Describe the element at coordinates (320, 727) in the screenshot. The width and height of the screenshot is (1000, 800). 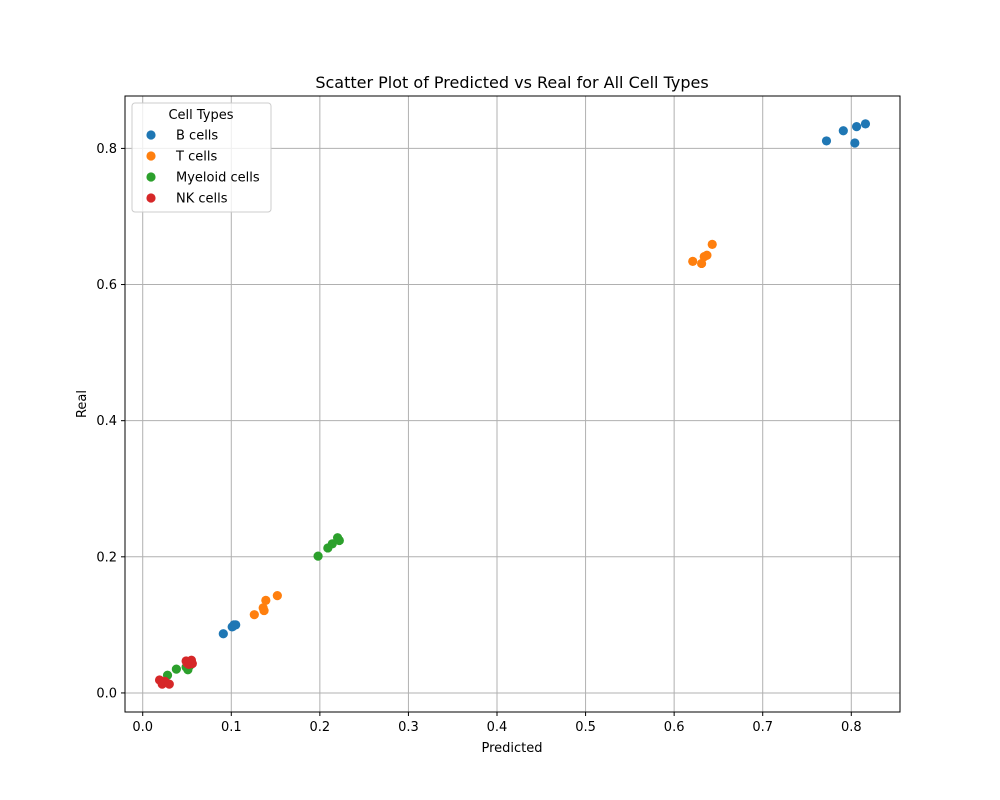
I see `x-tick-label: 0.2` at that location.